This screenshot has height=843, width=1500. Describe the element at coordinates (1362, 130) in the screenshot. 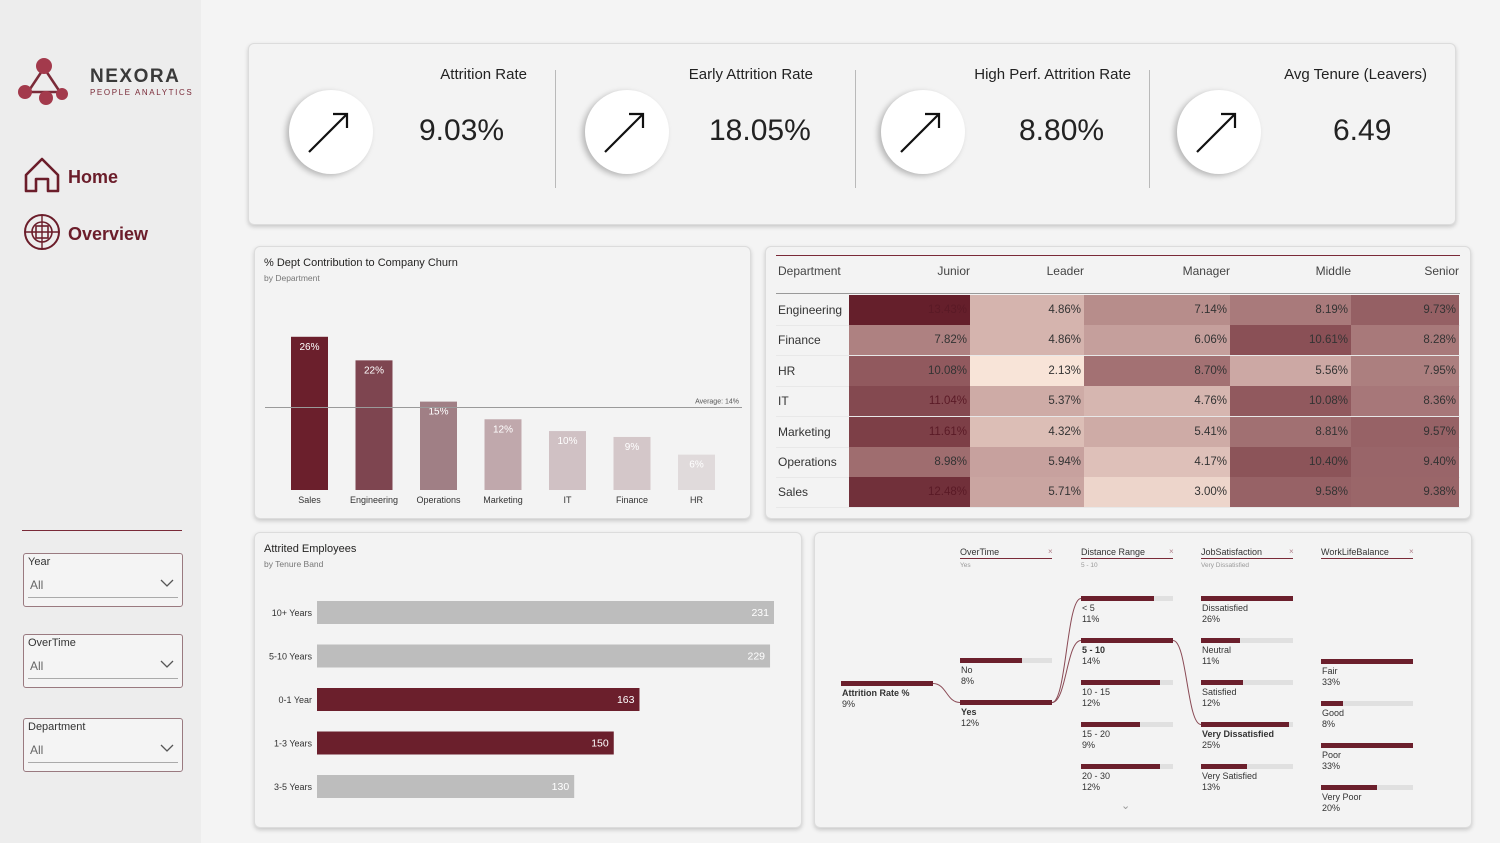

I see `kpi-value: 6.49` at that location.